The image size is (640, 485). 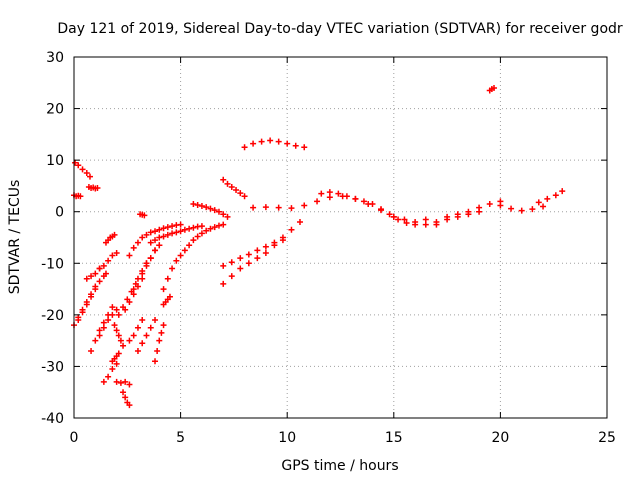 I want to click on y-tick-label: -10, so click(x=52, y=264).